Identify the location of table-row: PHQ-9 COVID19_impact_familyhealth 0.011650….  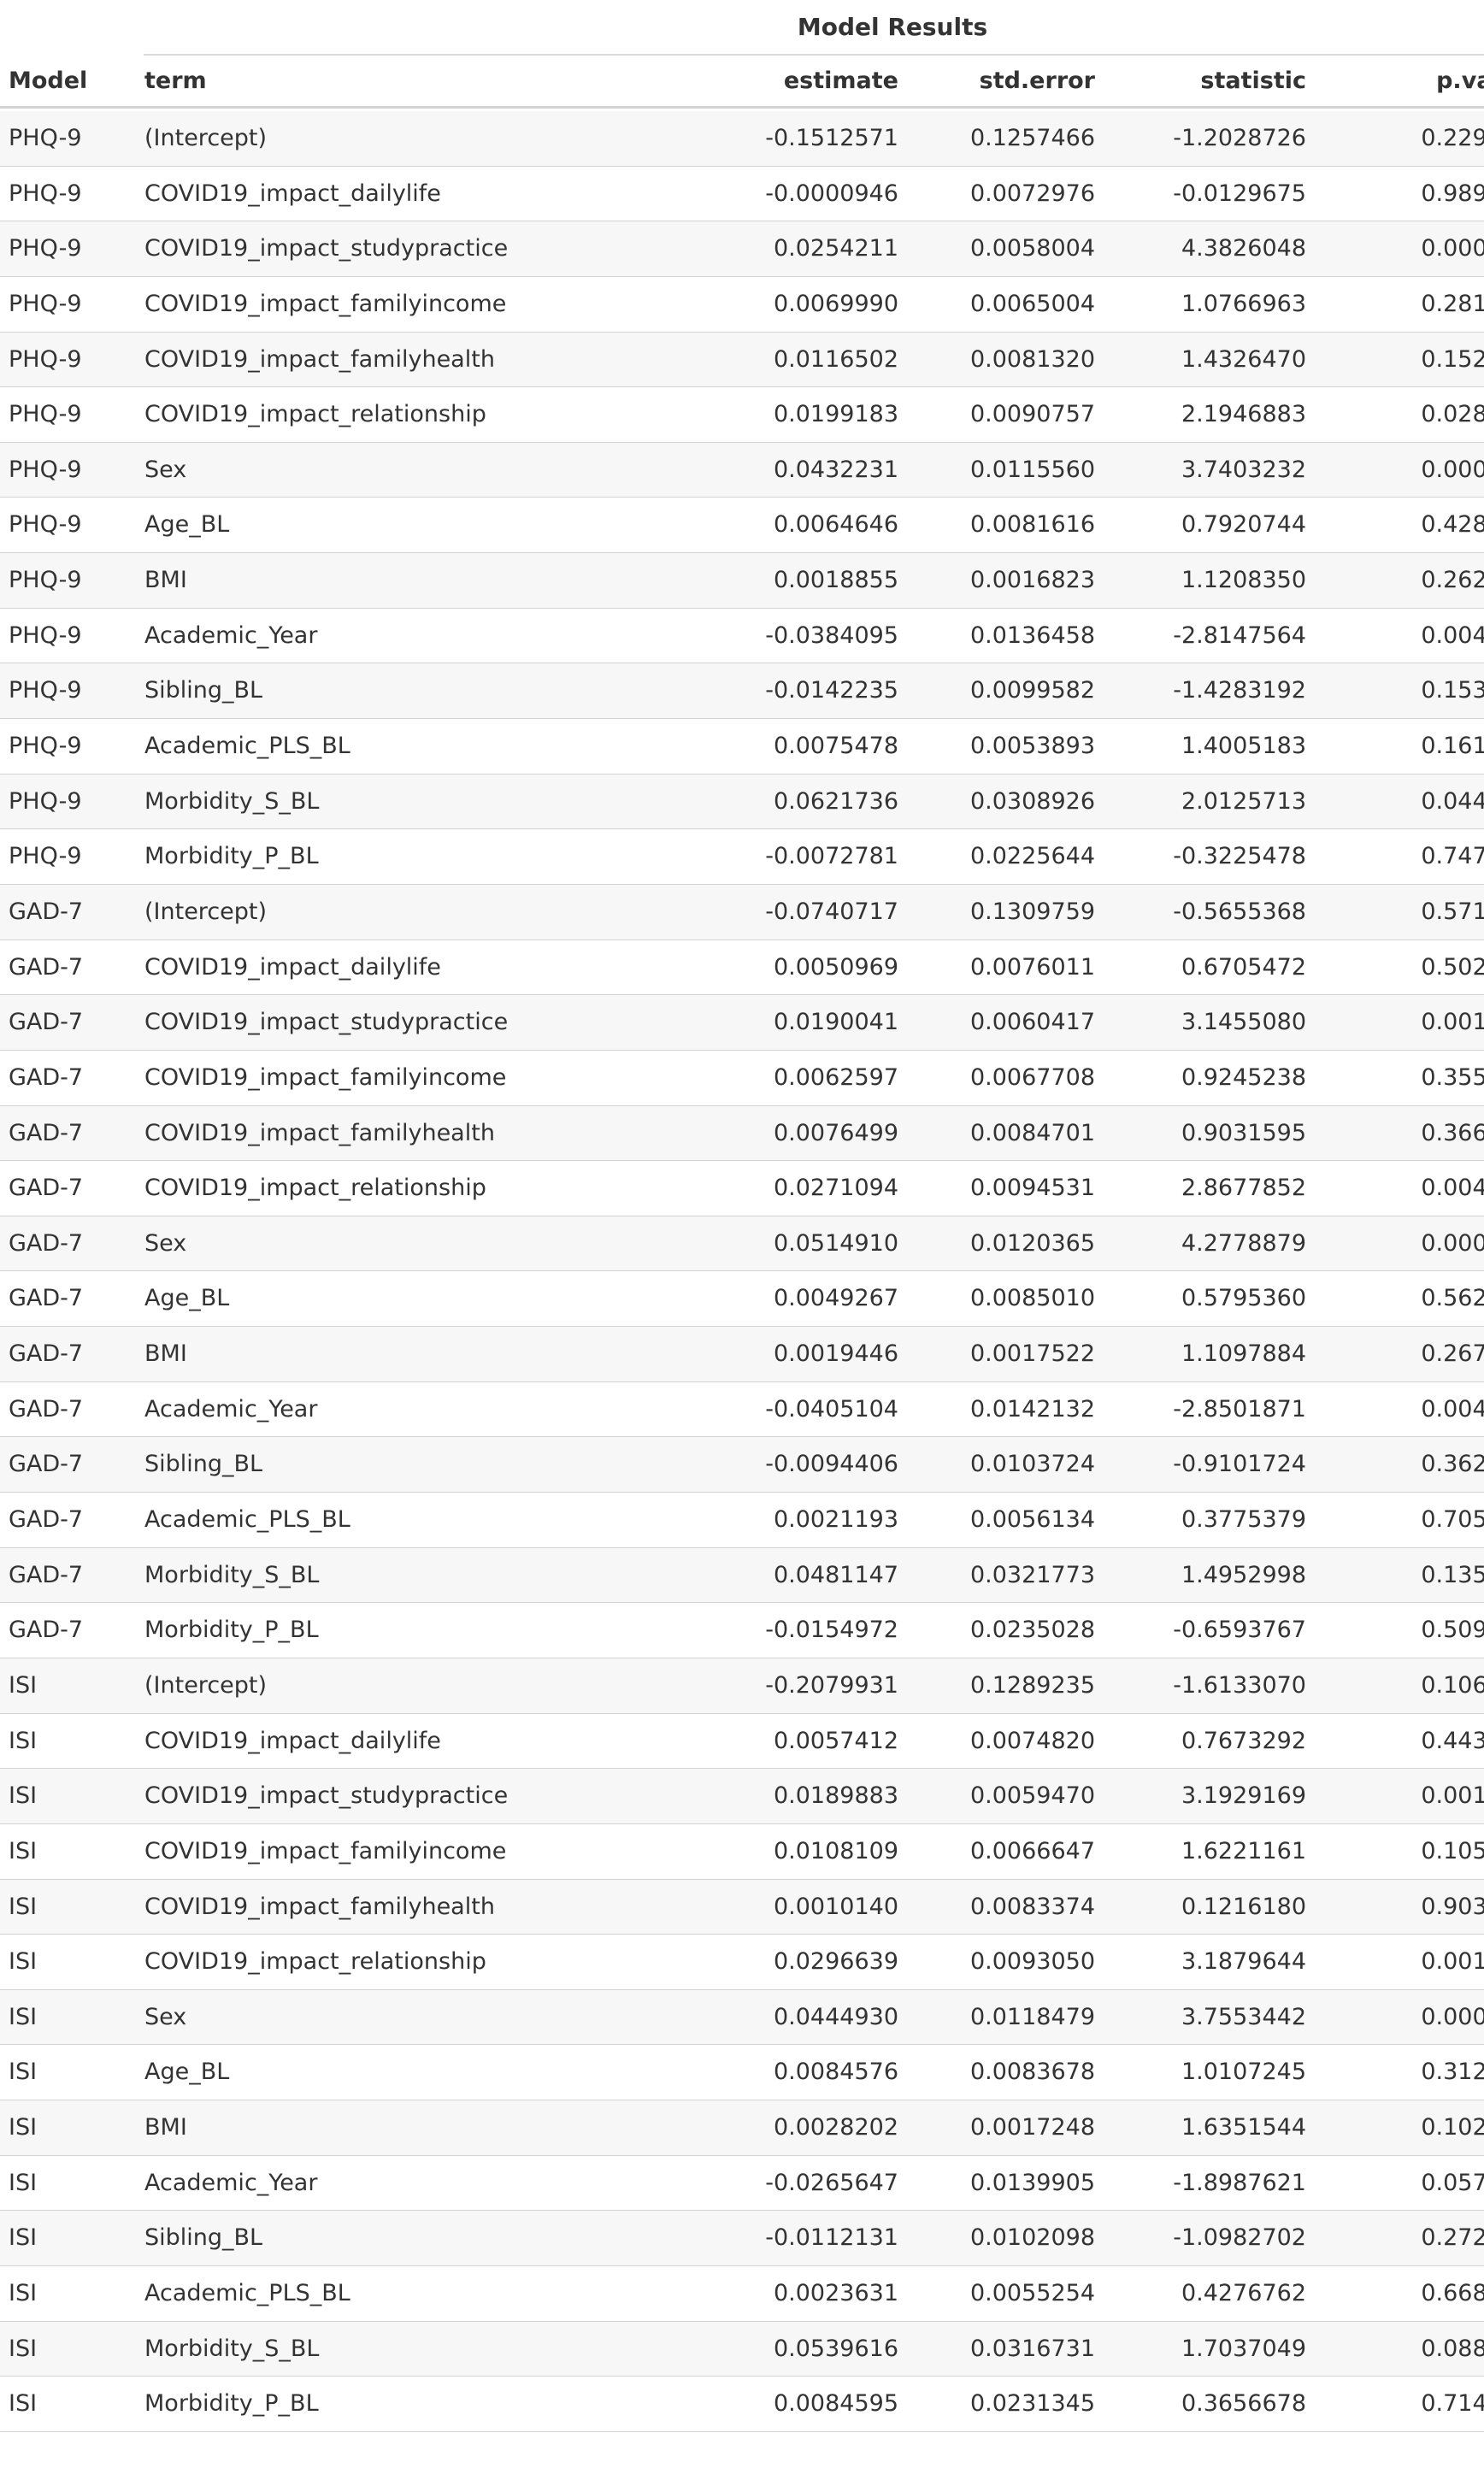
(742, 360).